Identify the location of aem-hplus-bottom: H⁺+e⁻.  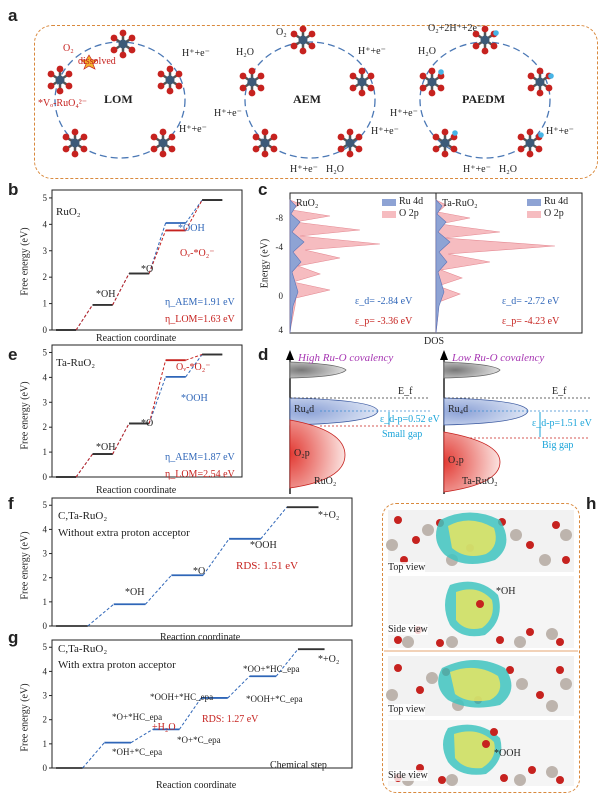
(304, 169).